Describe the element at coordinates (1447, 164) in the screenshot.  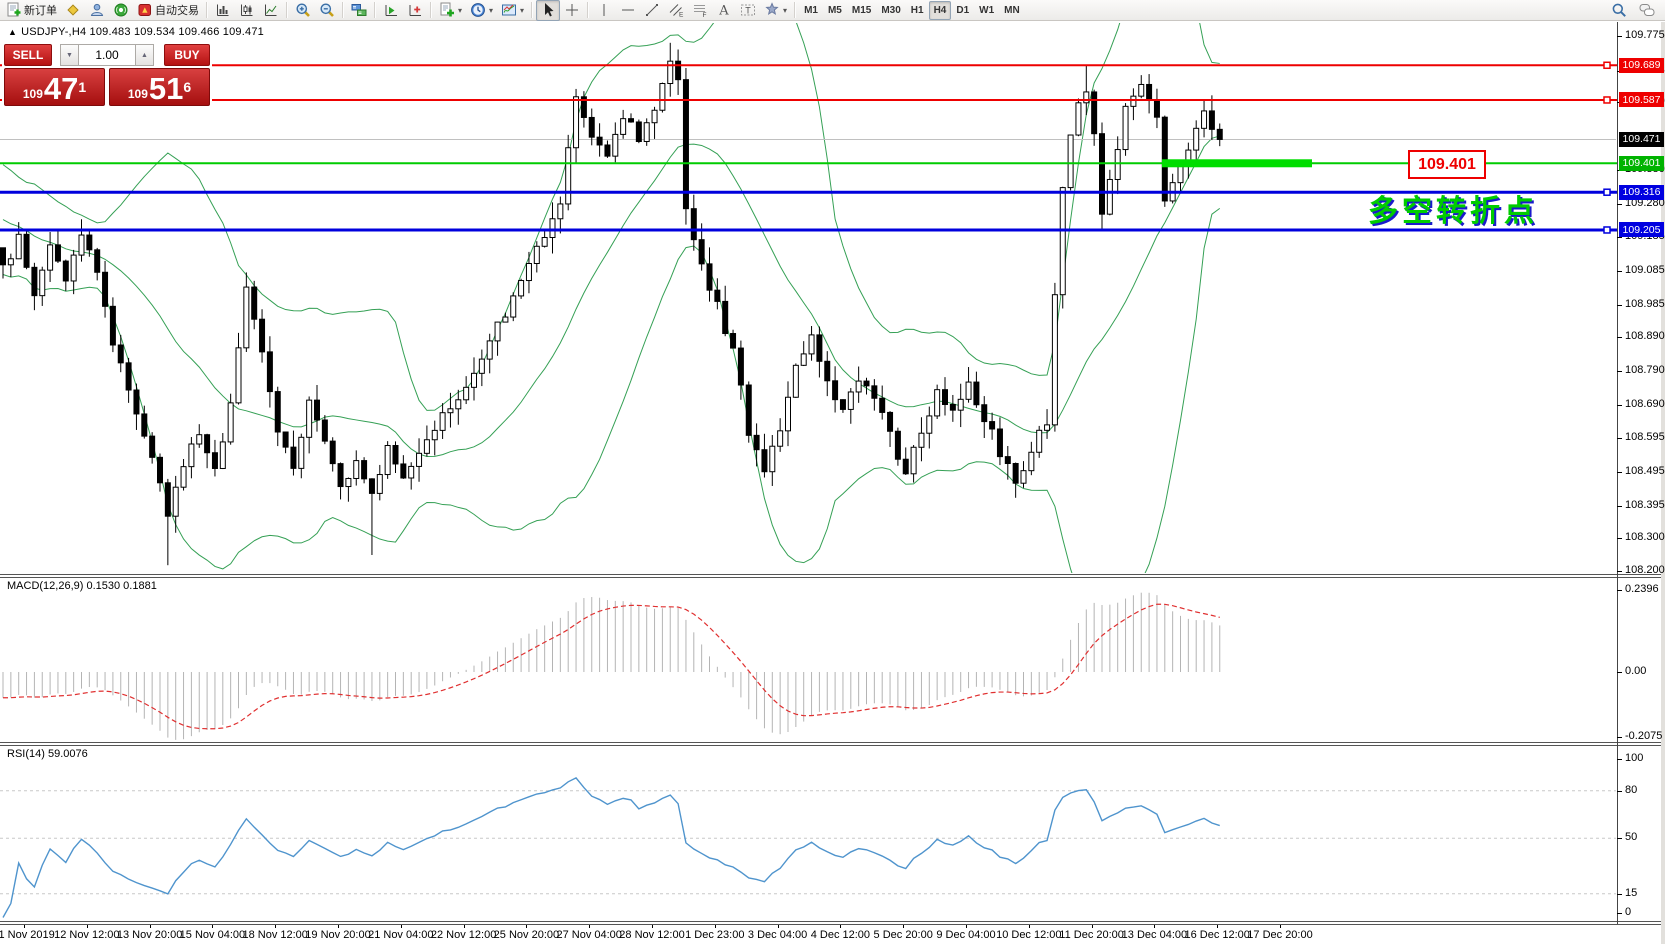
I see `price-annotation-box: 109.401` at that location.